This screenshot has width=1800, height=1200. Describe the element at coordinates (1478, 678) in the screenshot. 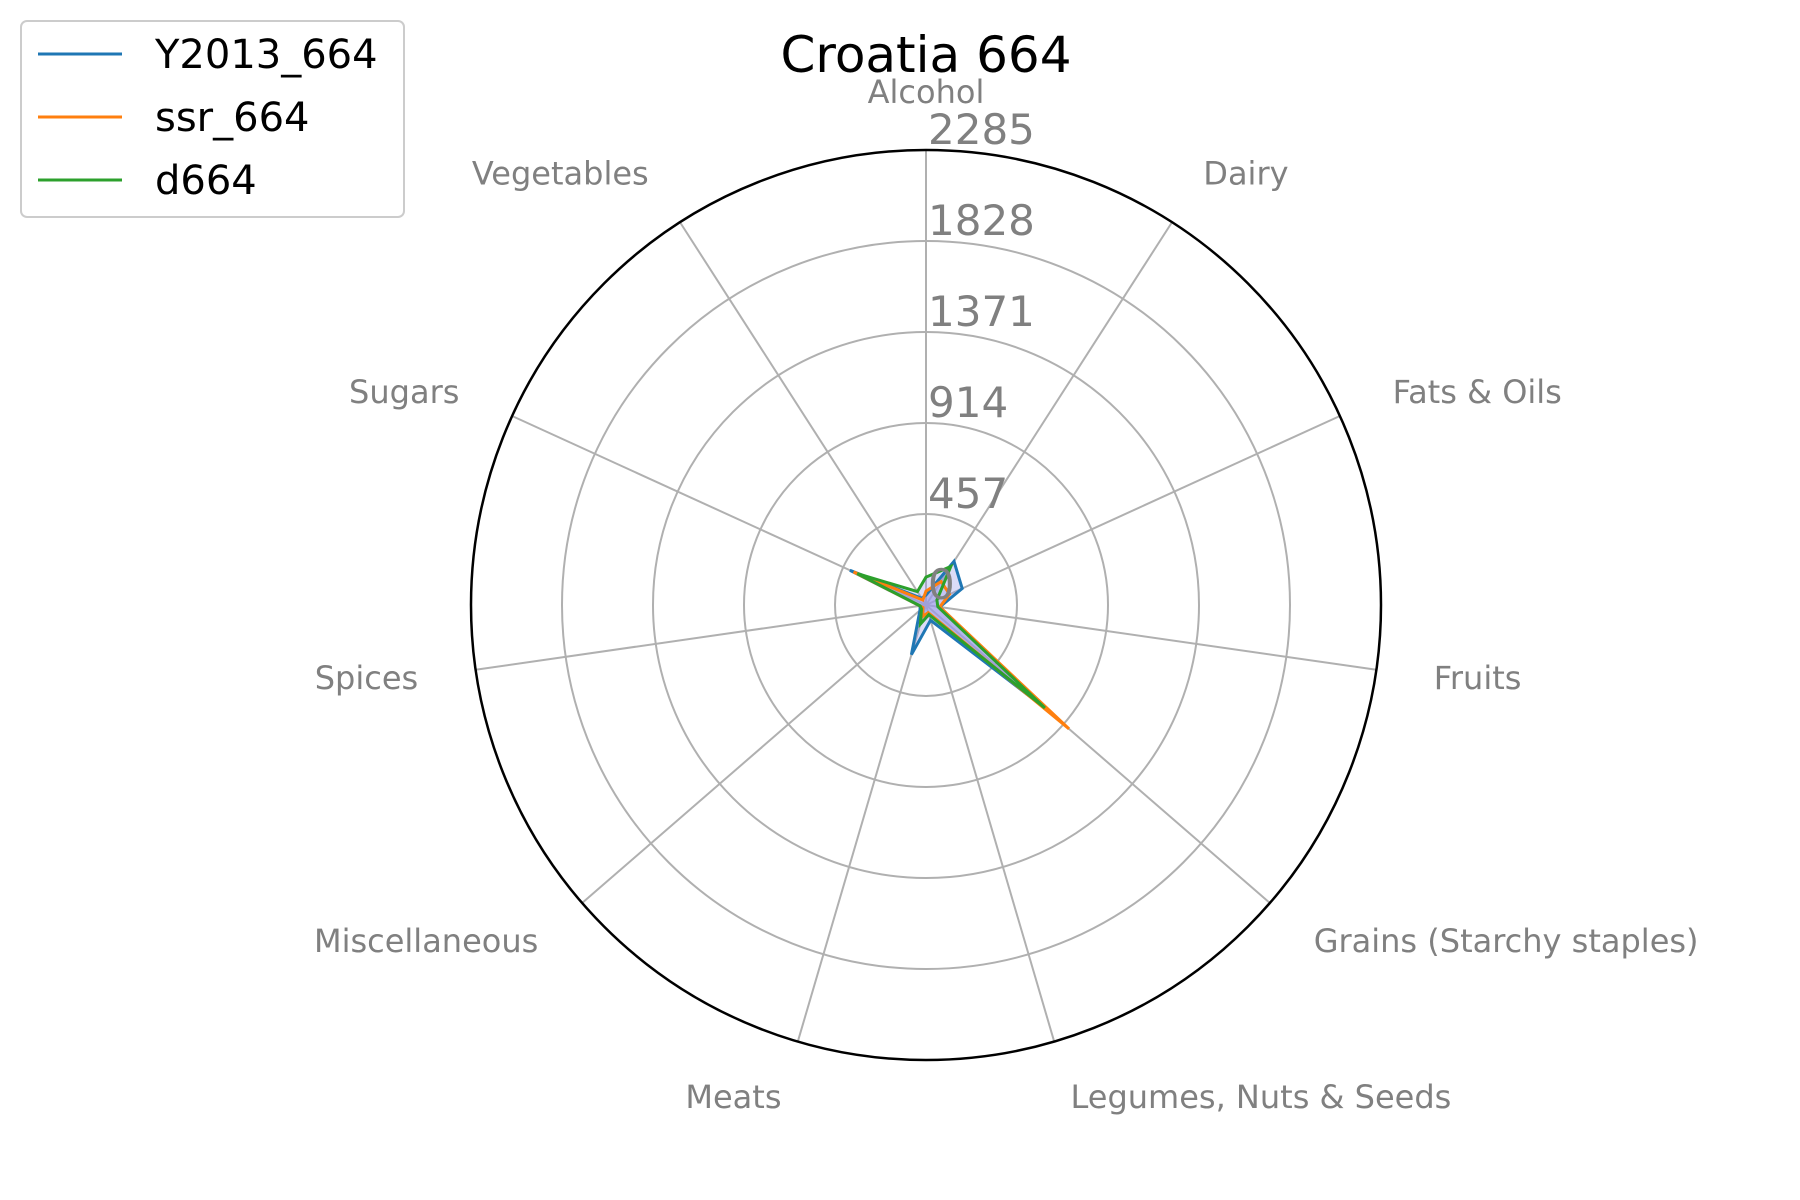

I see `category-label-3: Fruits` at that location.